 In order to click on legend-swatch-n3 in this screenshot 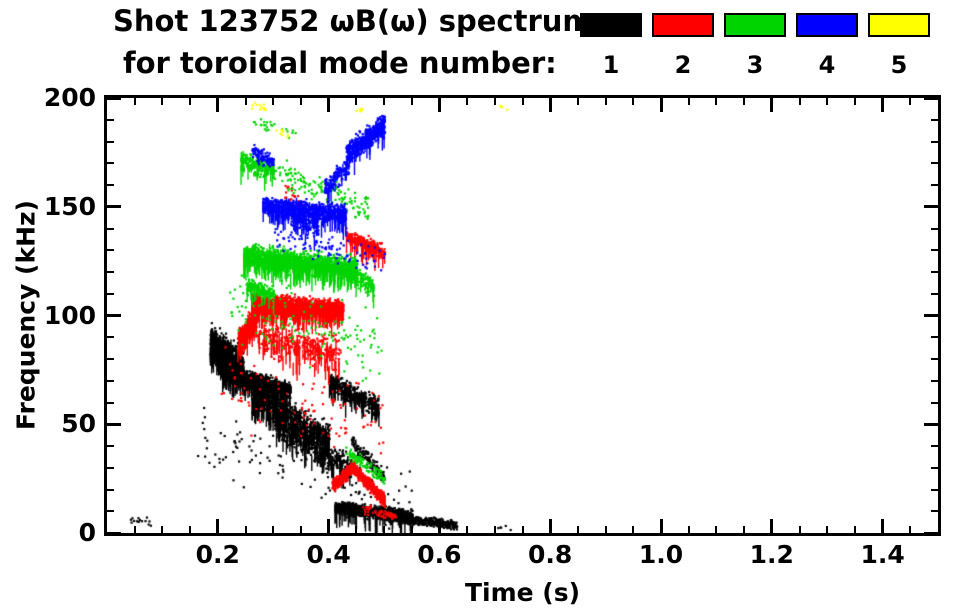, I will do `click(755, 25)`.